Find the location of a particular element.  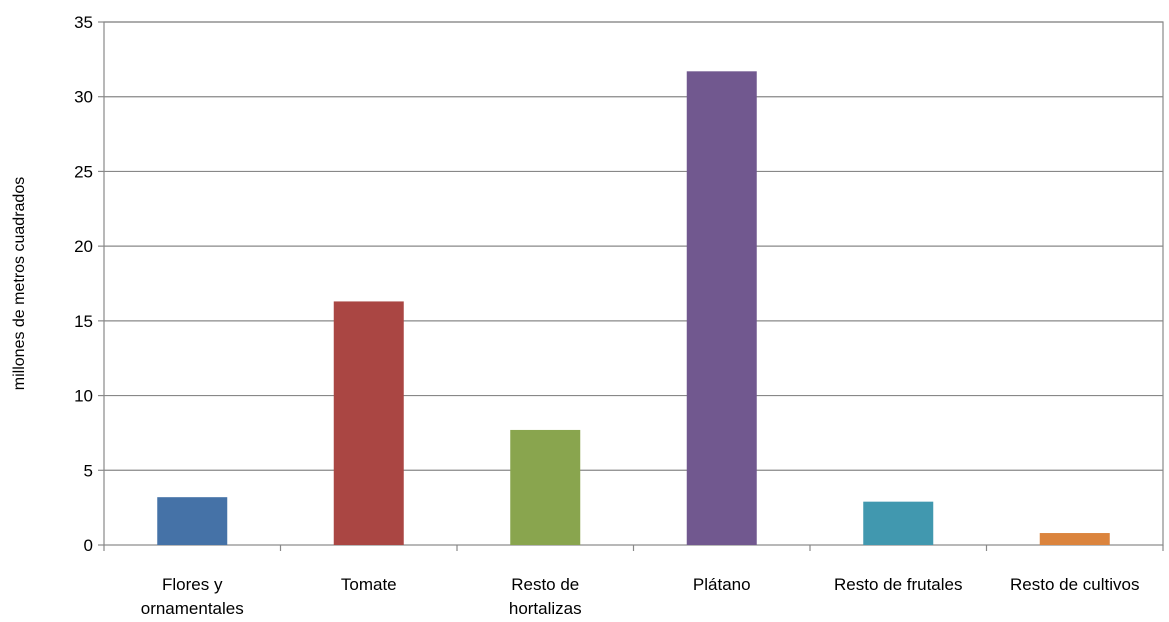

x-category-label: Resto de cultivos is located at coordinates (1074, 584).